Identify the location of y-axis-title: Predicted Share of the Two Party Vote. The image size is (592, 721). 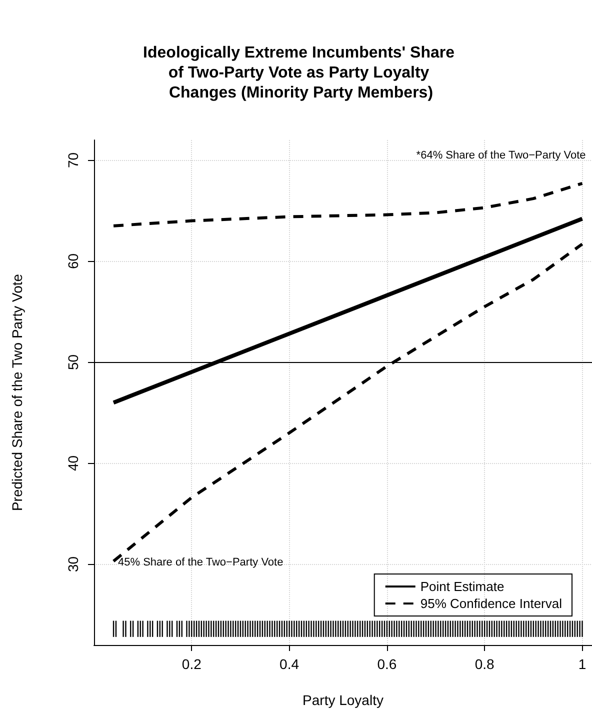
(17, 393).